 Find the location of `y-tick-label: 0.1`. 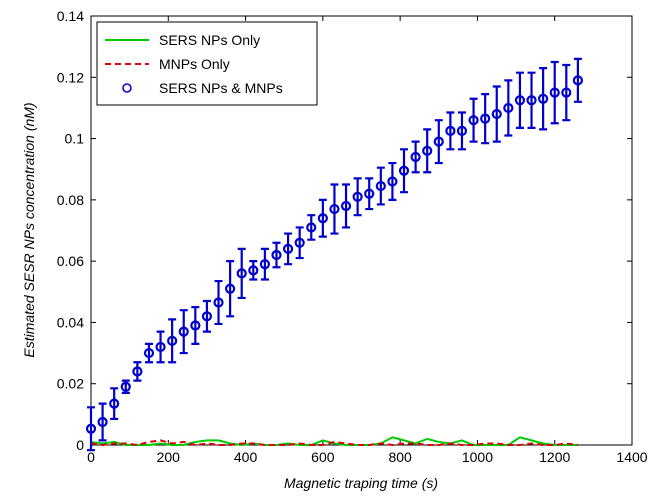

y-tick-label: 0.1 is located at coordinates (75, 139).